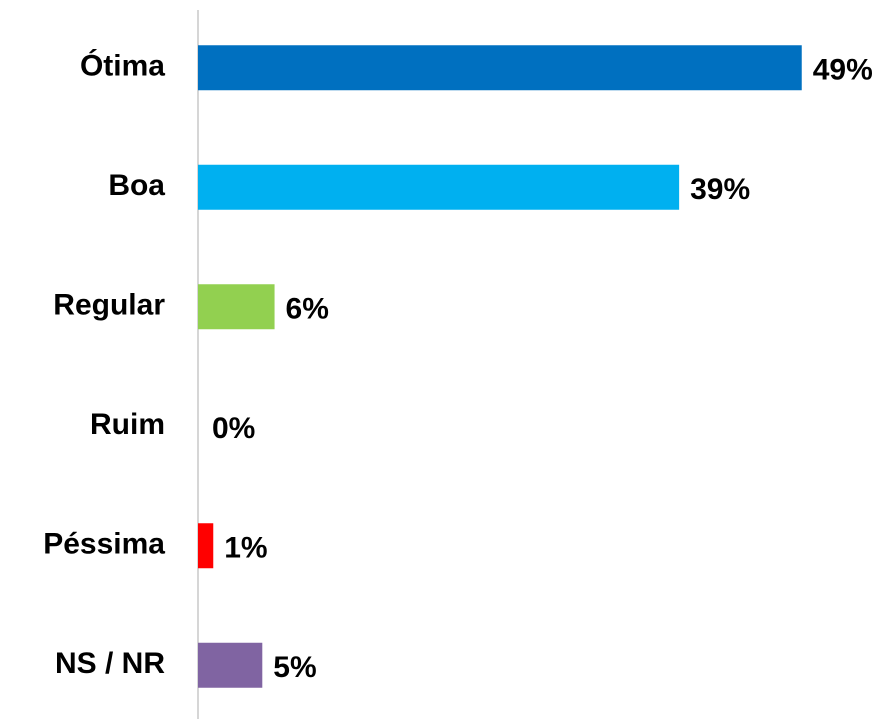 This screenshot has width=893, height=719. What do you see at coordinates (843, 70) in the screenshot?
I see `value-label: 49%` at bounding box center [843, 70].